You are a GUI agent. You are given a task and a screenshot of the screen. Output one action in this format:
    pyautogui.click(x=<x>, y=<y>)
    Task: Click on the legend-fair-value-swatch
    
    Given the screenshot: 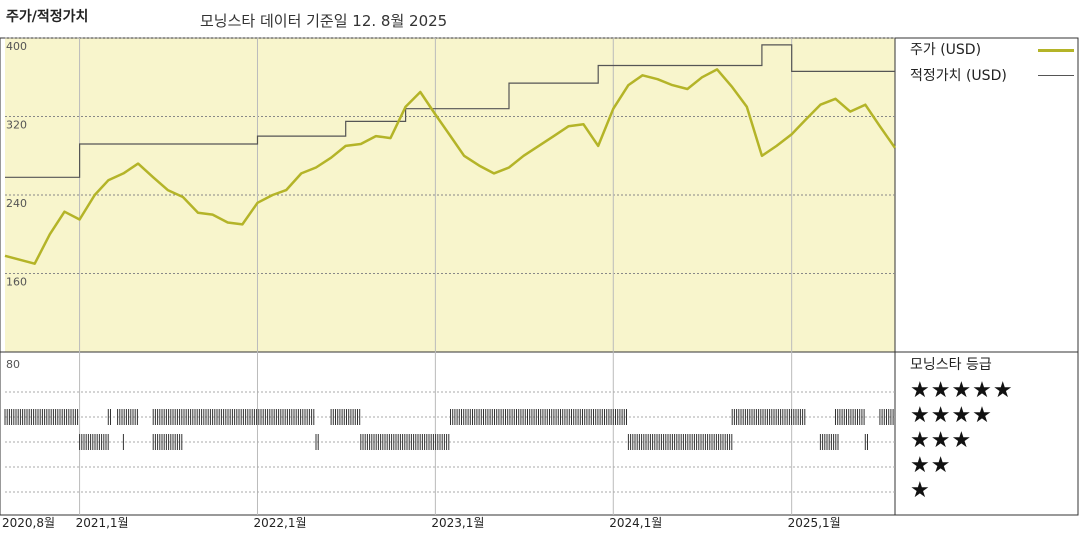 What is the action you would take?
    pyautogui.click(x=1056, y=75)
    